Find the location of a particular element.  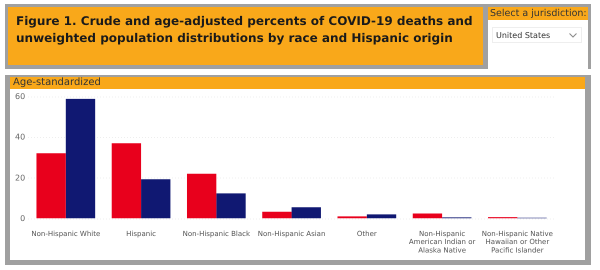

text: Select a jurisdiction: is located at coordinates (538, 13).